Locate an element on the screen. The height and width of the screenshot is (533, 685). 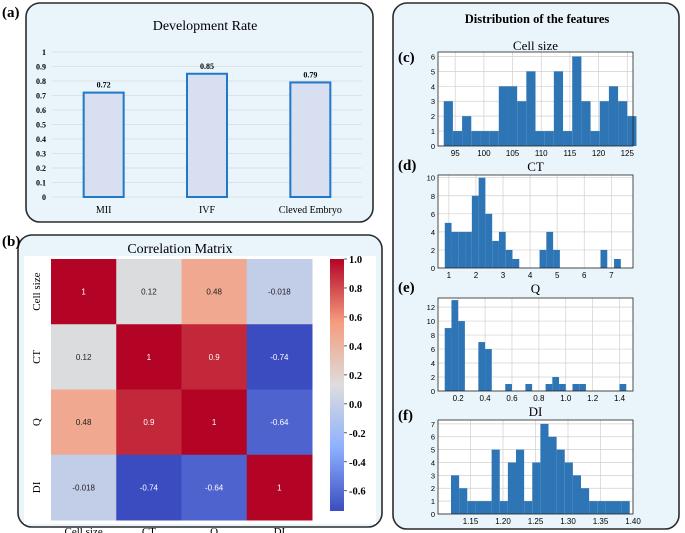
chart-b-colorbar-tick: 1.0 is located at coordinates (355, 260).